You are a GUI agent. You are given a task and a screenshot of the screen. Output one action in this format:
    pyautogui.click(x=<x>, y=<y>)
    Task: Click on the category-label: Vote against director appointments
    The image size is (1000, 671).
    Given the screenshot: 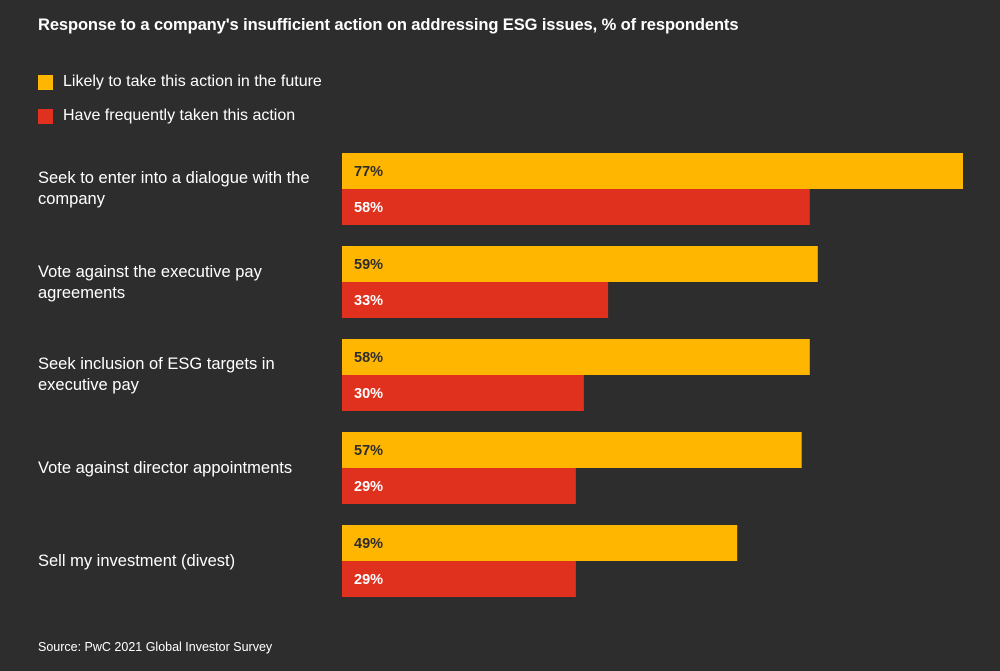 What is the action you would take?
    pyautogui.click(x=165, y=468)
    